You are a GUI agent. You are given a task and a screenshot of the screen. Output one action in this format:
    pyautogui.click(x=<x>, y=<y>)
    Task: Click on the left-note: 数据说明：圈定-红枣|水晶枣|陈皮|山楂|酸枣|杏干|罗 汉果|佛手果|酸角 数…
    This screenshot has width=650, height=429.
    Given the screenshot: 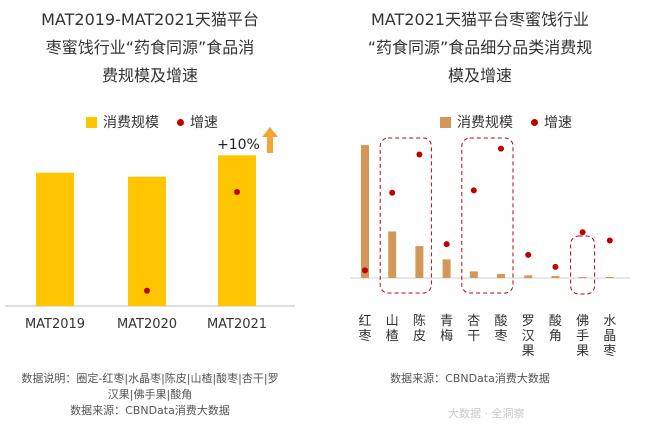 What is the action you would take?
    pyautogui.click(x=150, y=395)
    